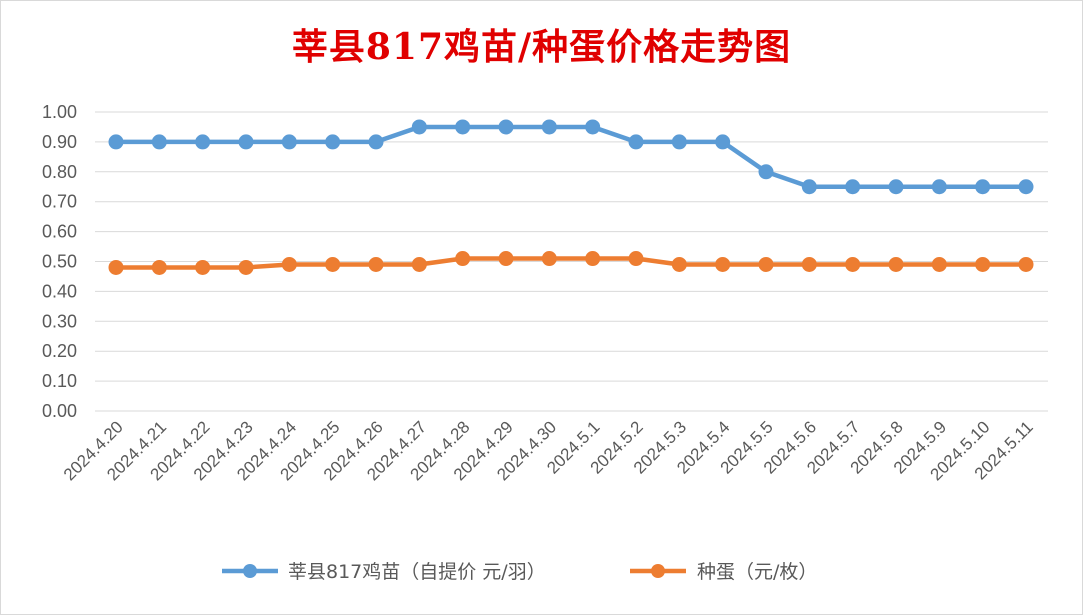 The image size is (1083, 615). I want to click on y-tick-label: 0.30, so click(59, 321).